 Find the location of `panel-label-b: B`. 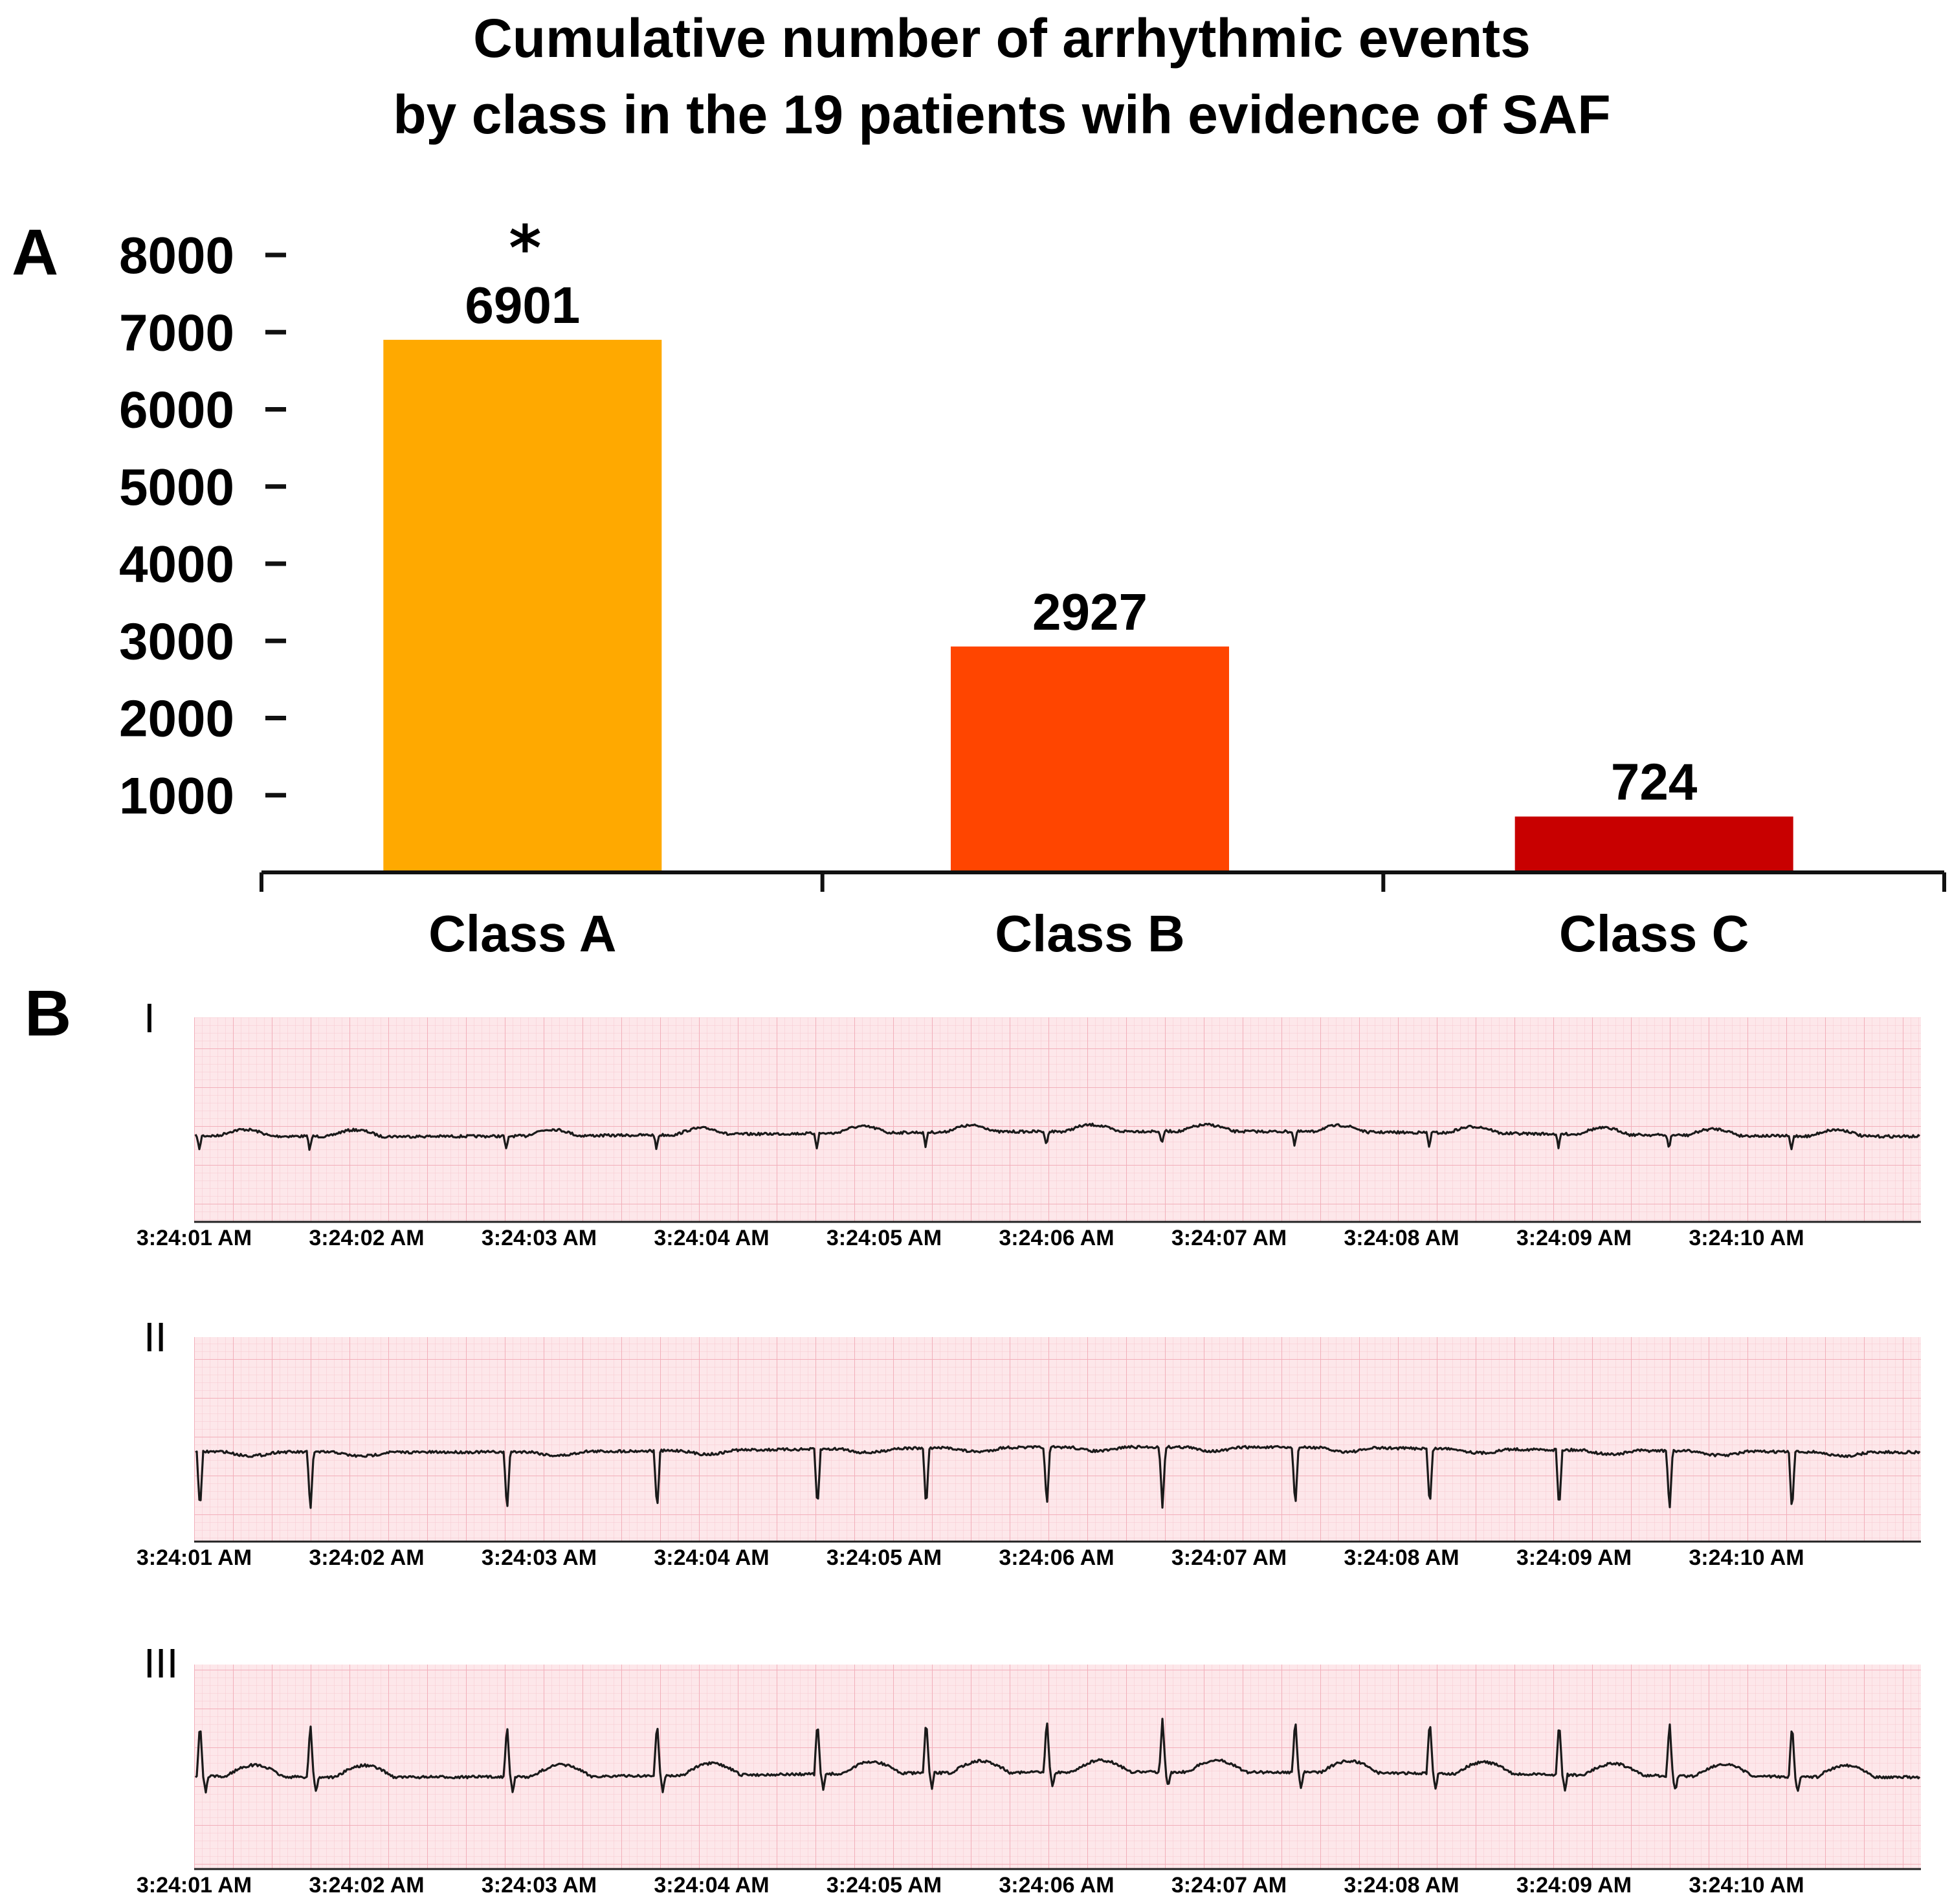

panel-label-b: B is located at coordinates (48, 1013).